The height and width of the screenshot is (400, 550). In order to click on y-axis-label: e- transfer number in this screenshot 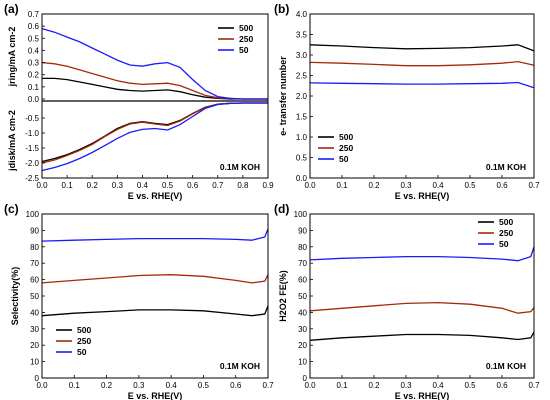, I will do `click(283, 96)`.